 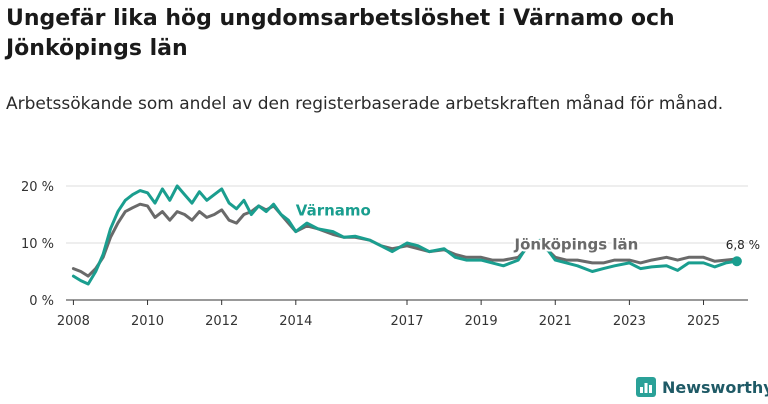 I want to click on newsworthy-logo-icon, so click(x=646, y=387).